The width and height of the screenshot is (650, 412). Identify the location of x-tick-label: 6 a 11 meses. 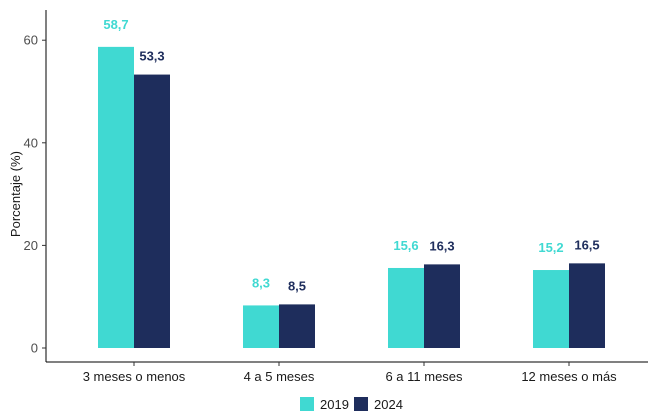
(424, 376).